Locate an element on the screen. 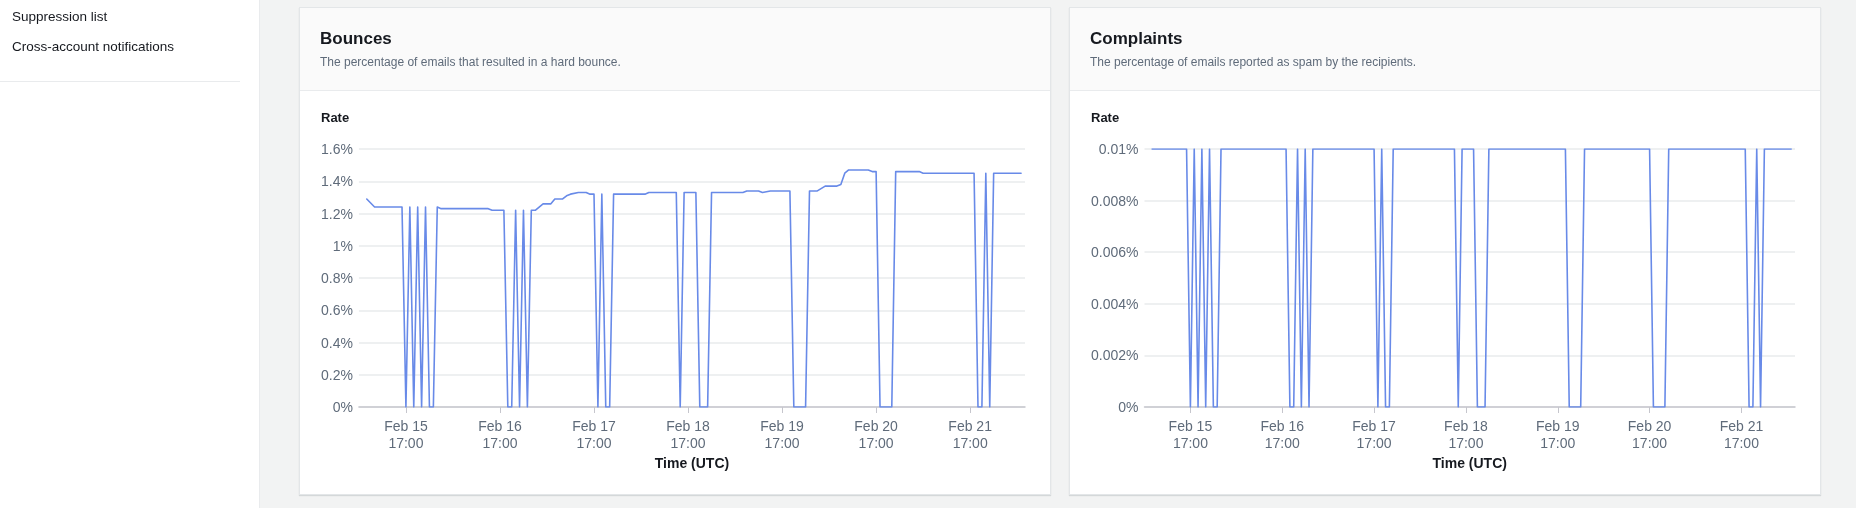  y-tick-label: 0.008% is located at coordinates (1115, 200).